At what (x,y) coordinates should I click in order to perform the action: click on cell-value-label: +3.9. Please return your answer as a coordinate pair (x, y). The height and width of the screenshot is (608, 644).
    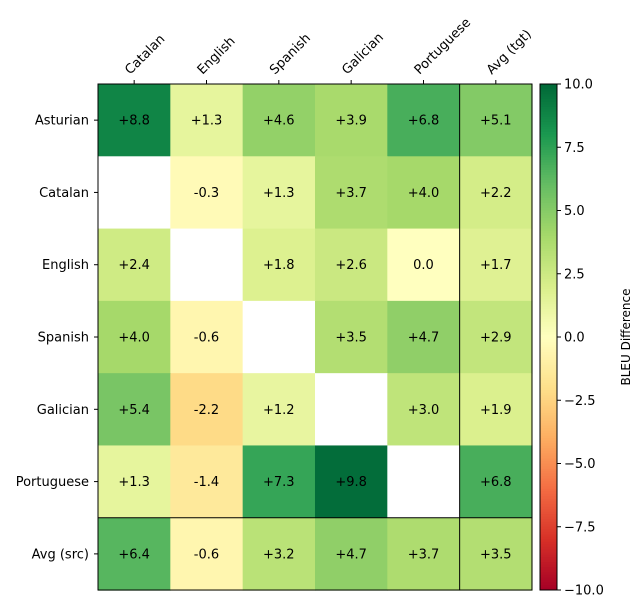
    Looking at the image, I should click on (351, 121).